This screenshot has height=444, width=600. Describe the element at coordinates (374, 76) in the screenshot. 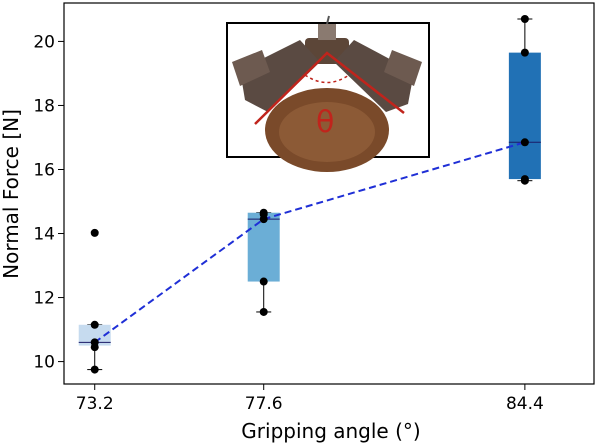

I see `inset-right-finger` at that location.